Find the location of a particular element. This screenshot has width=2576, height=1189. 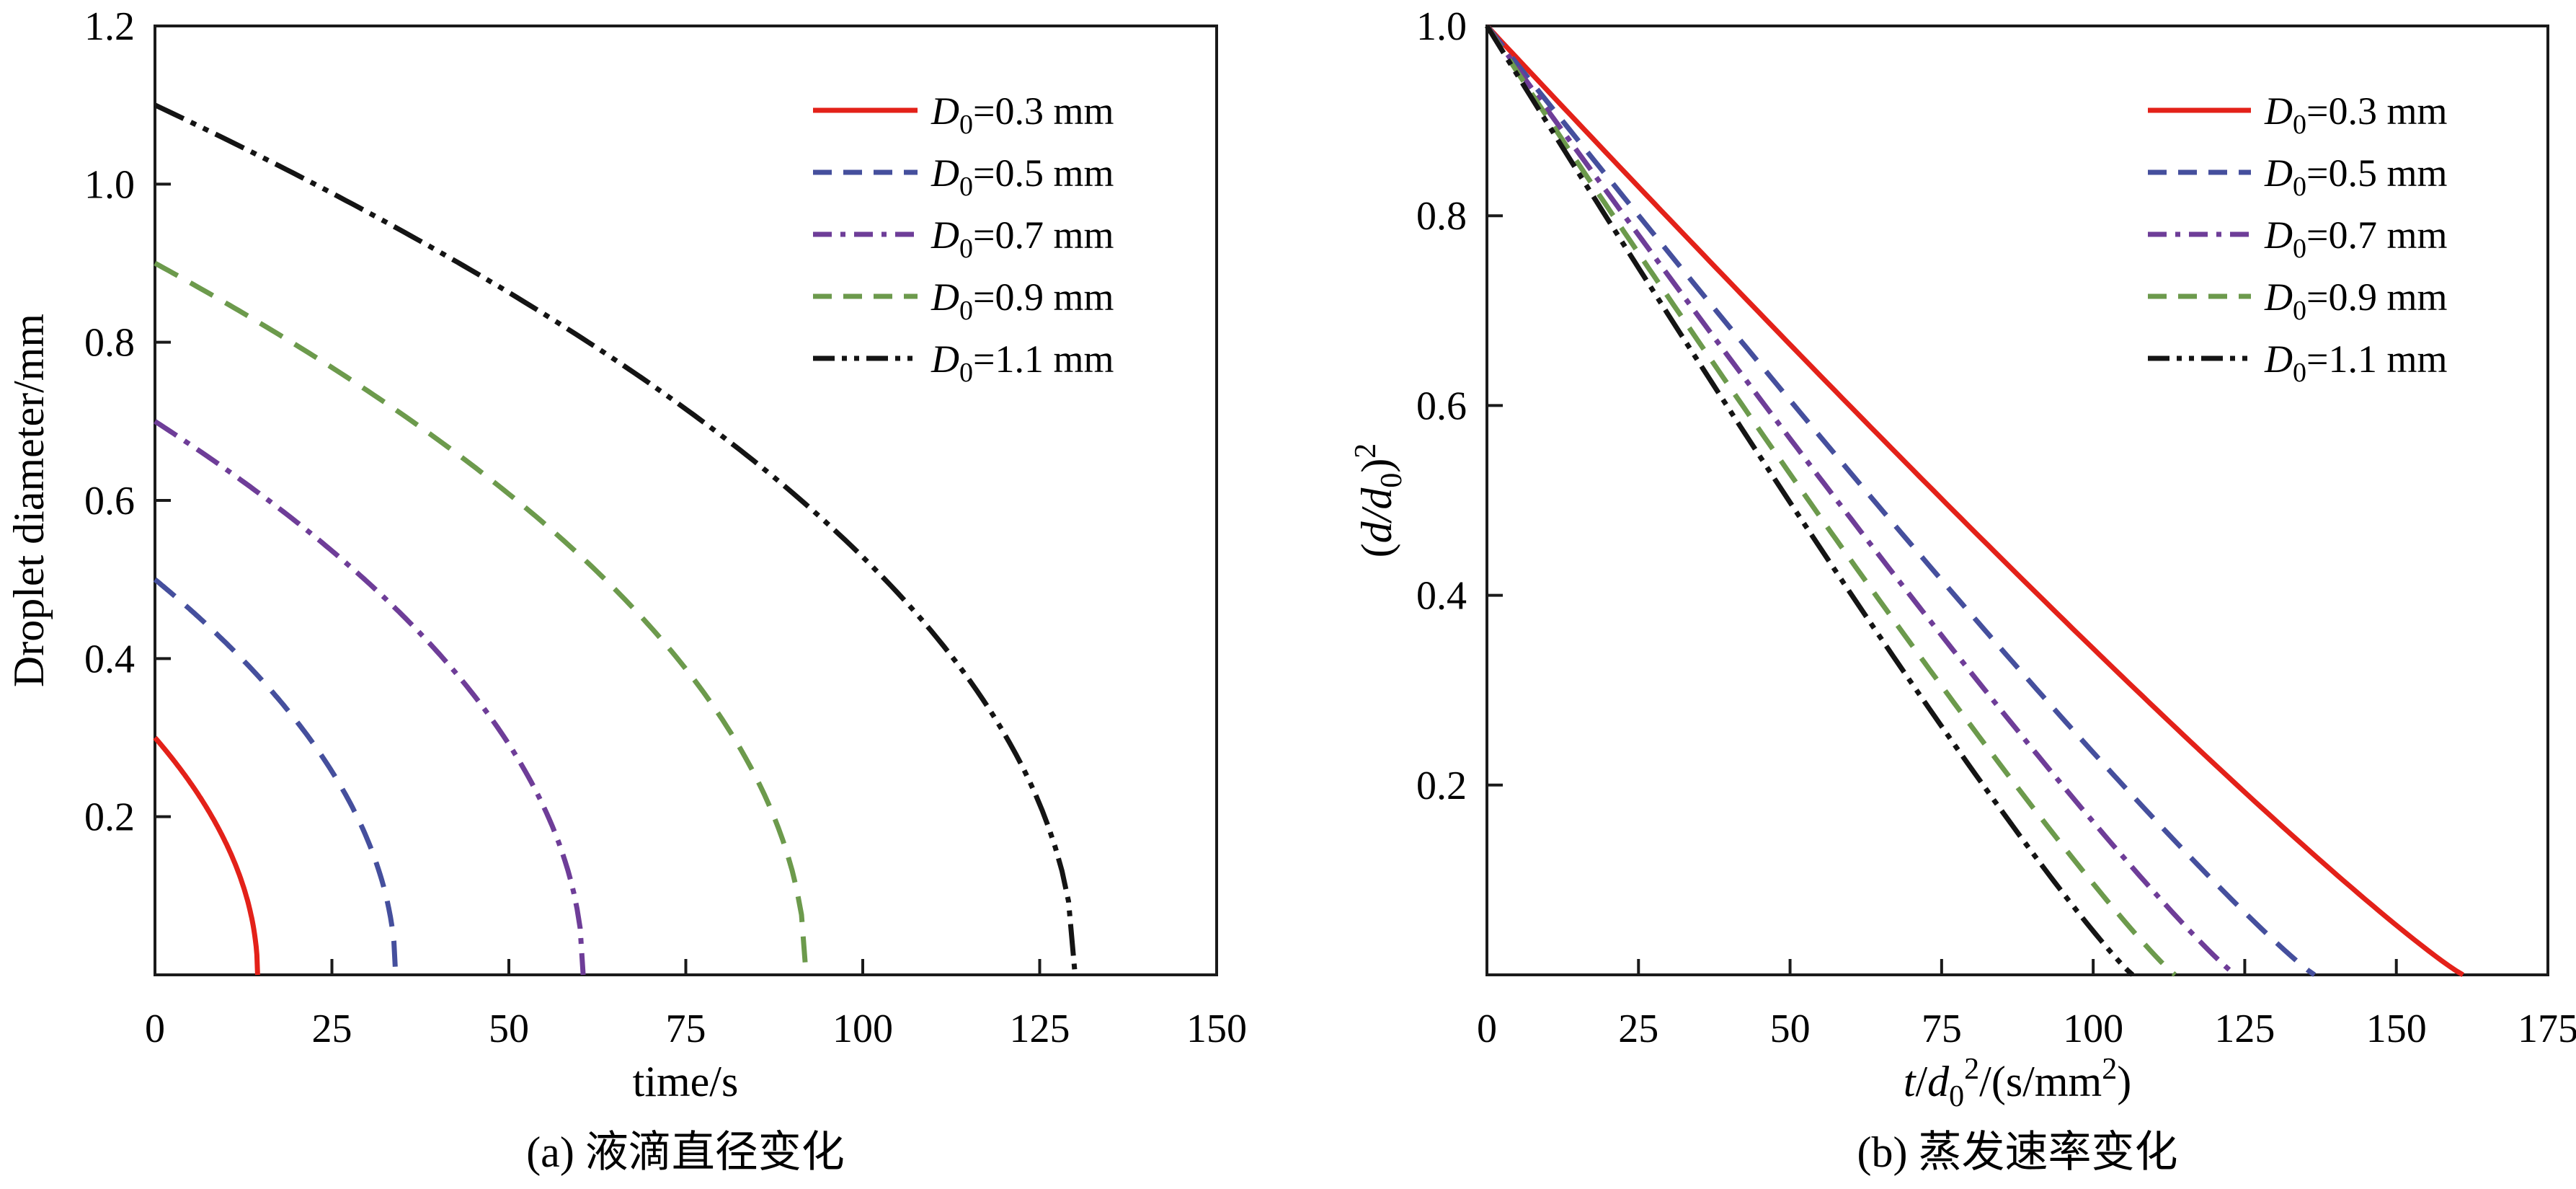

x-axis-title-b: t/d02/(s/mm2) is located at coordinates (2017, 1083).